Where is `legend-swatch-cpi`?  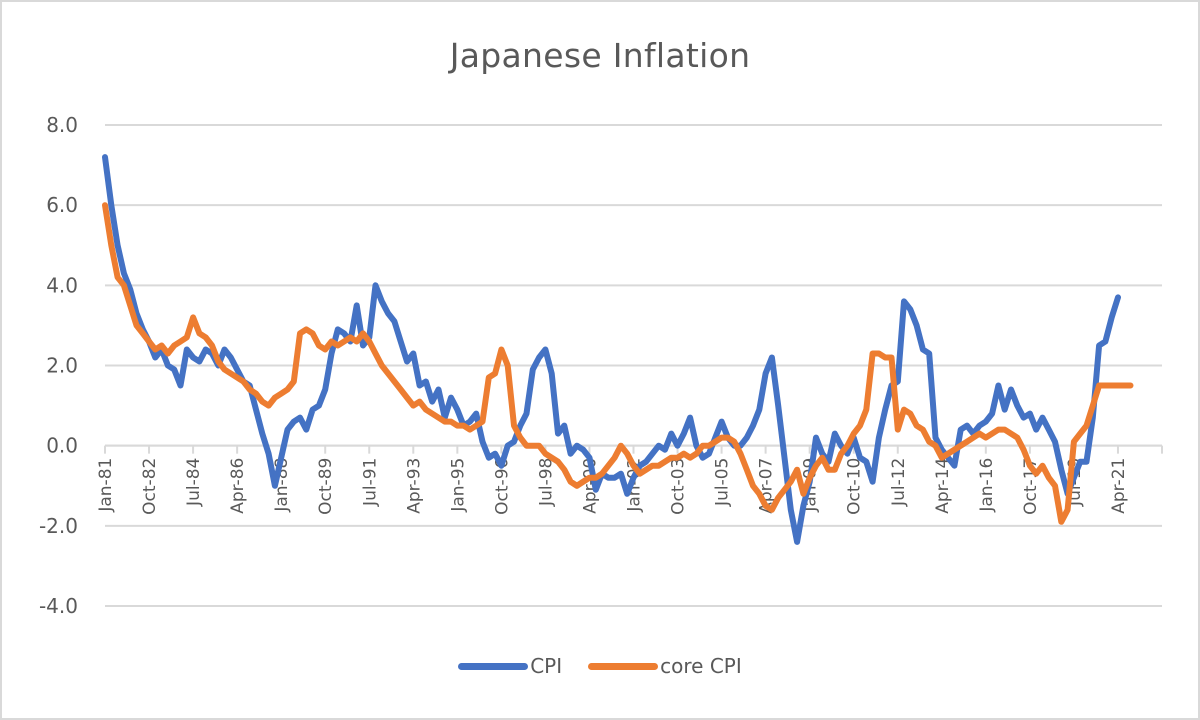
legend-swatch-cpi is located at coordinates (493, 666).